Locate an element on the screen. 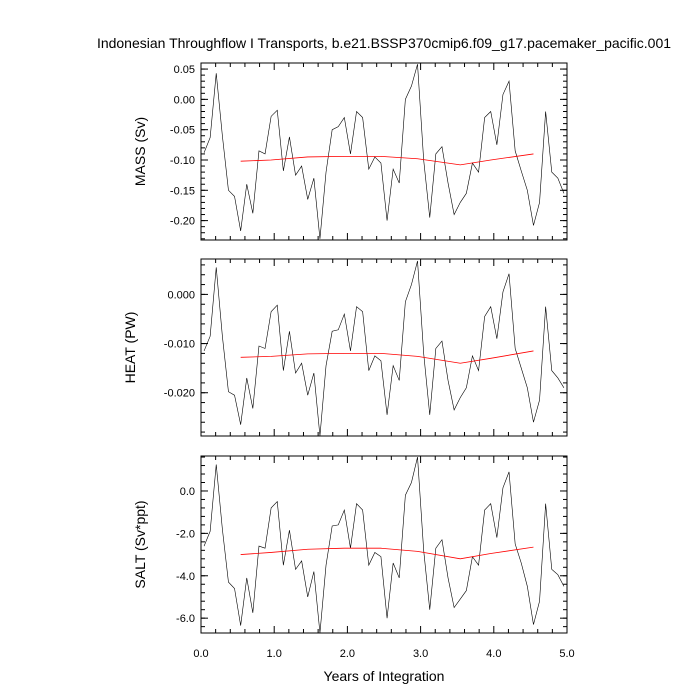 This screenshot has width=700, height=700. heat-trend-line is located at coordinates (387, 357).